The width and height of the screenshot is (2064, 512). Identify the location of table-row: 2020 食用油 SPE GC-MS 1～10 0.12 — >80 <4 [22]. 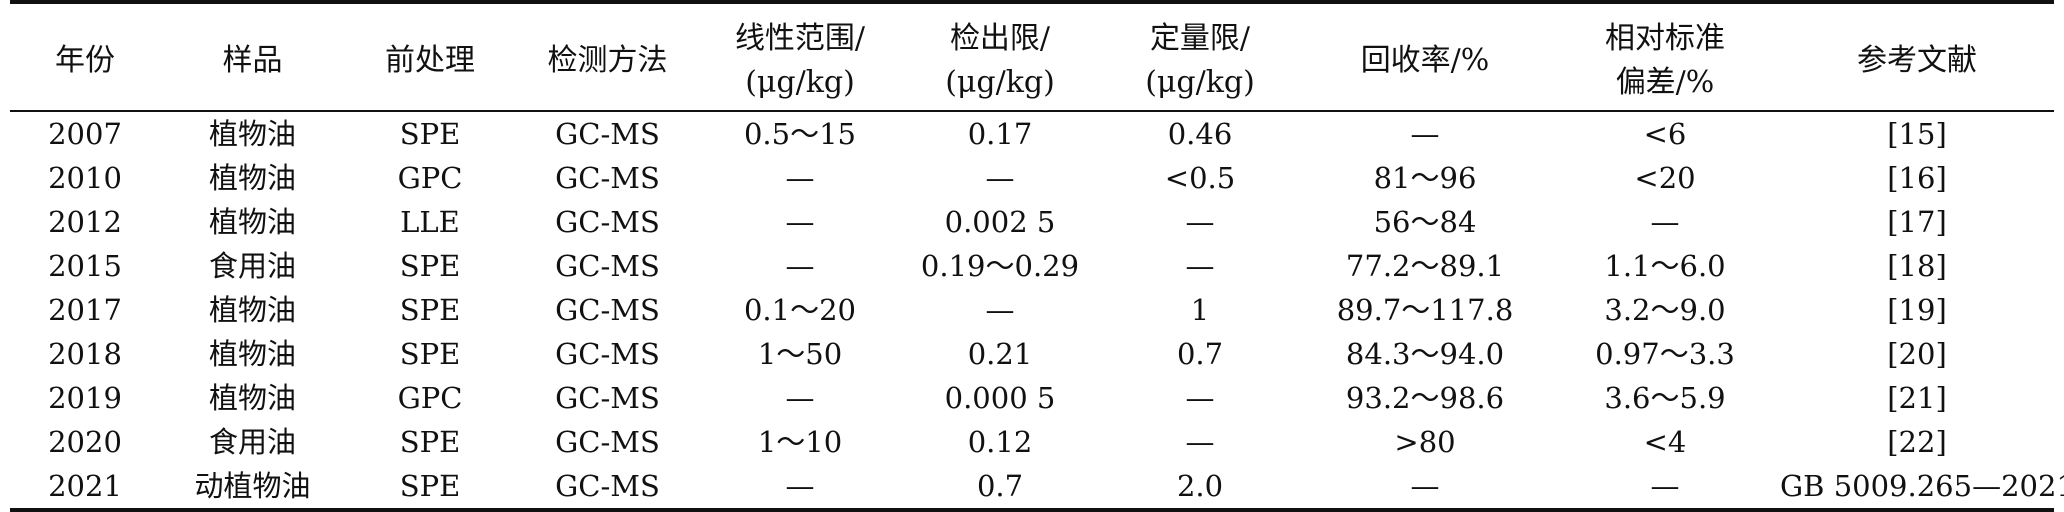
(1032, 442).